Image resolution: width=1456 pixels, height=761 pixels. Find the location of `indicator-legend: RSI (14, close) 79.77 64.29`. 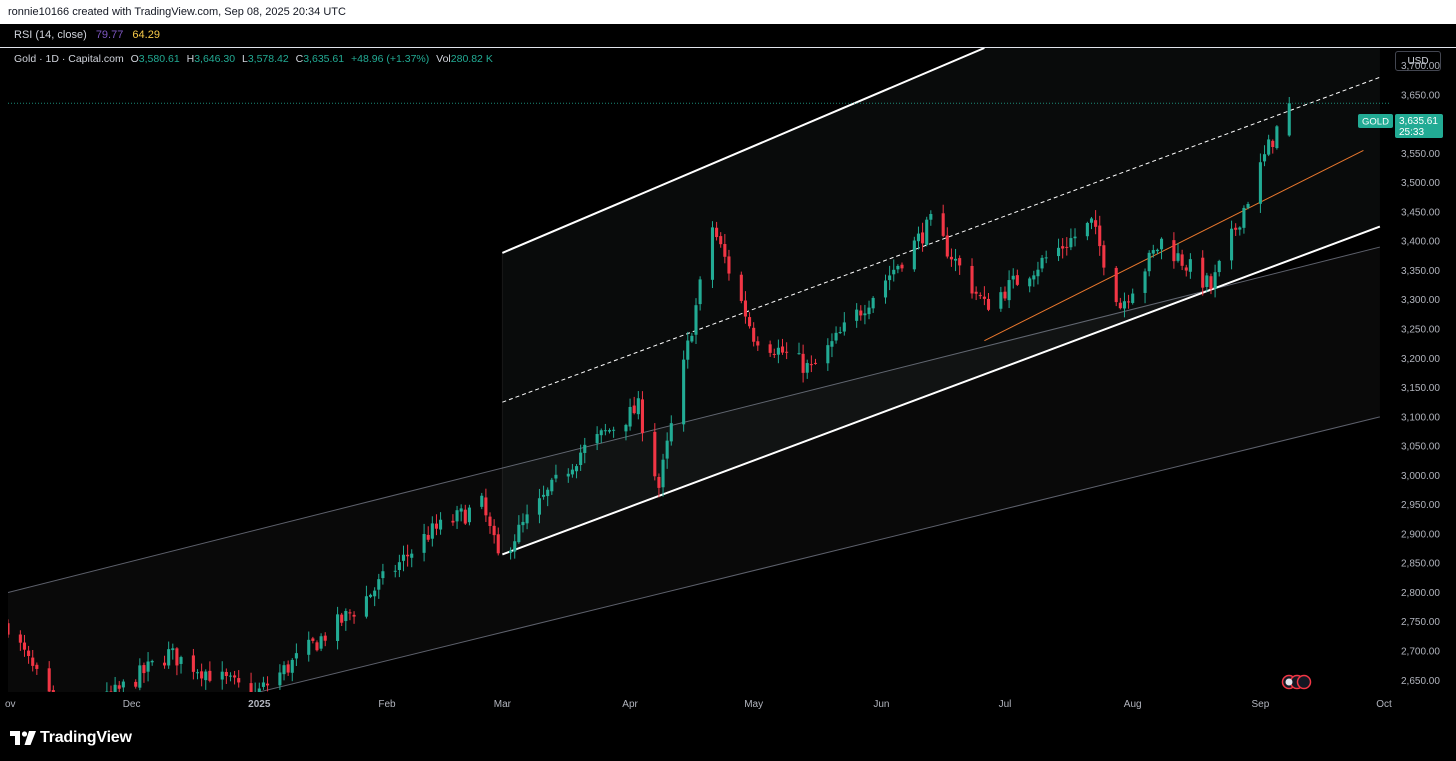

indicator-legend: RSI (14, close) 79.77 64.29 is located at coordinates (728, 35).